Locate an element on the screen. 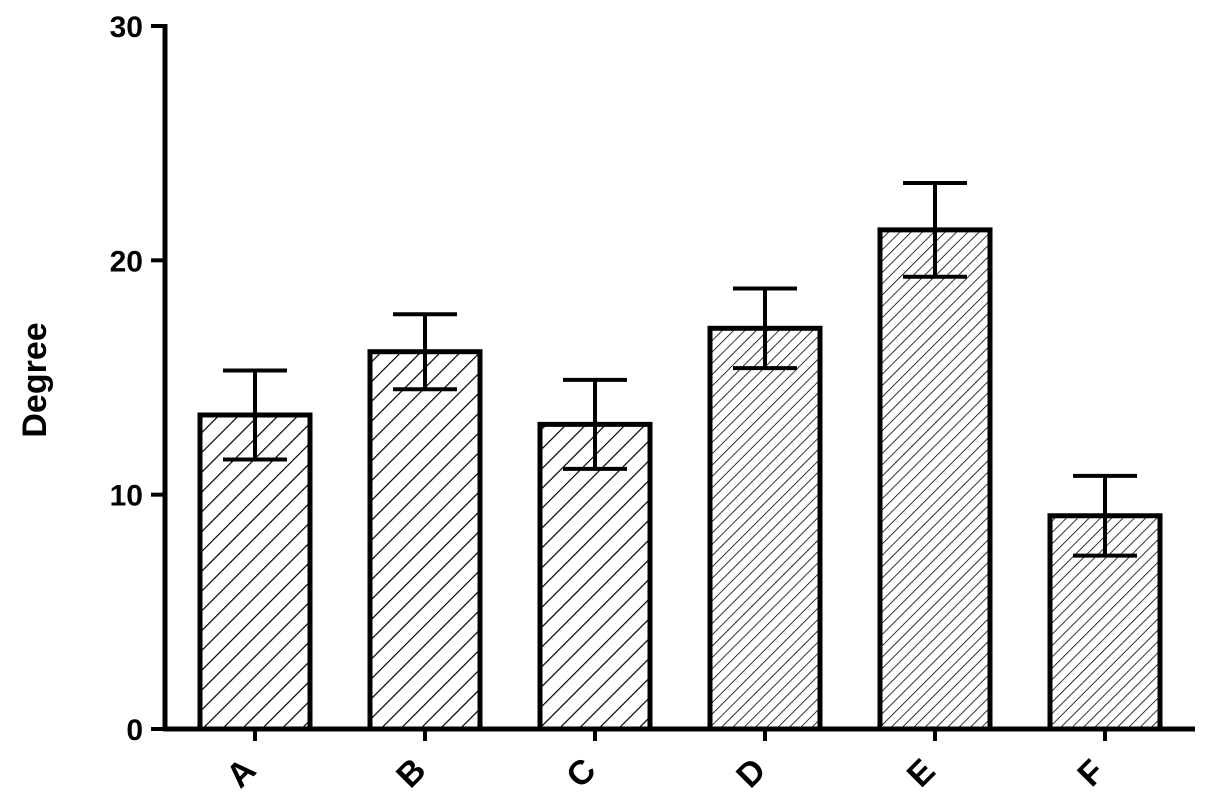 The height and width of the screenshot is (810, 1205). x-tick-label-A: A is located at coordinates (241, 773).